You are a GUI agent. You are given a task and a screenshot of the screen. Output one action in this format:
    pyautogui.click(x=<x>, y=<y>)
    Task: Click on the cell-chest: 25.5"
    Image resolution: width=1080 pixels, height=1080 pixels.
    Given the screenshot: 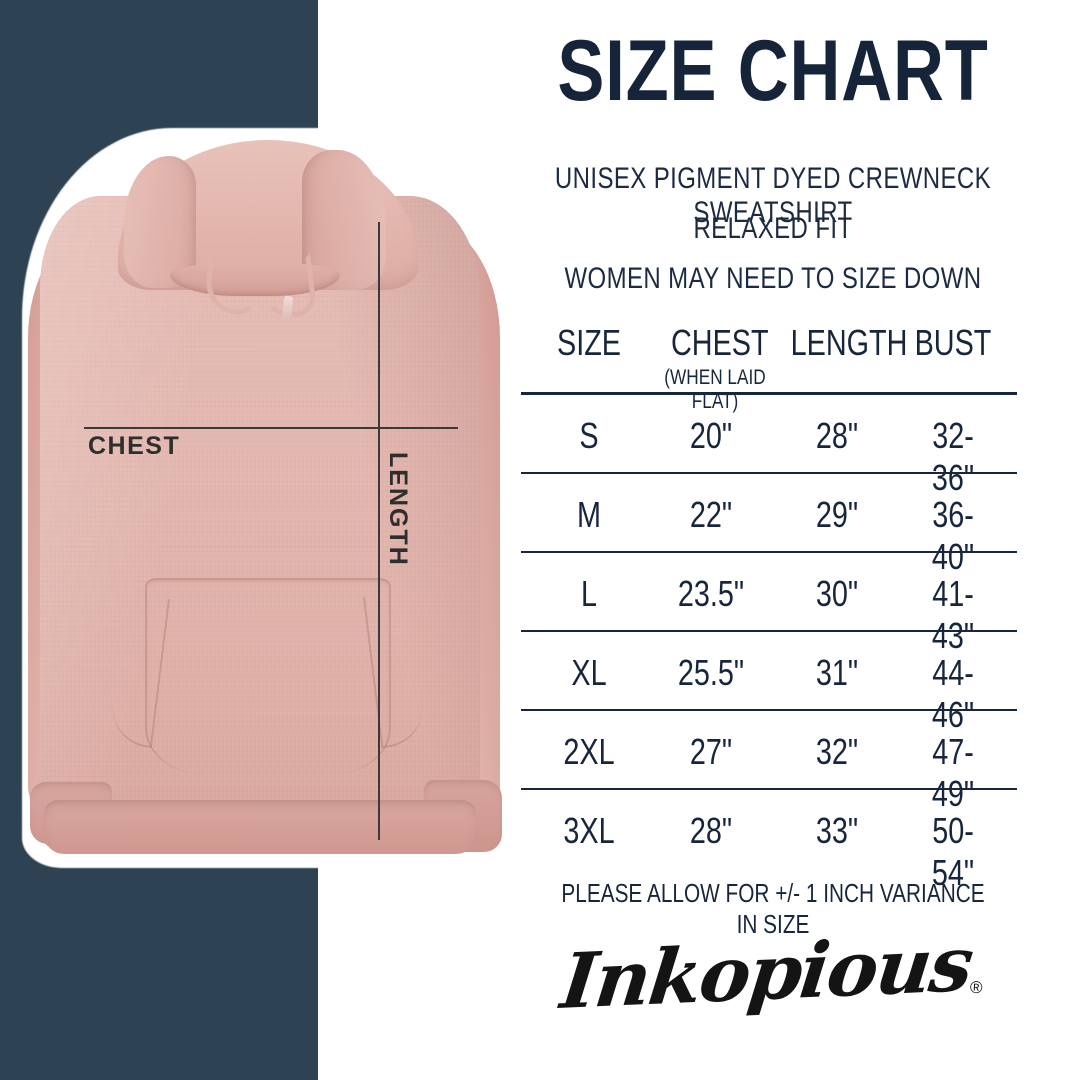 What is the action you would take?
    pyautogui.click(x=711, y=672)
    